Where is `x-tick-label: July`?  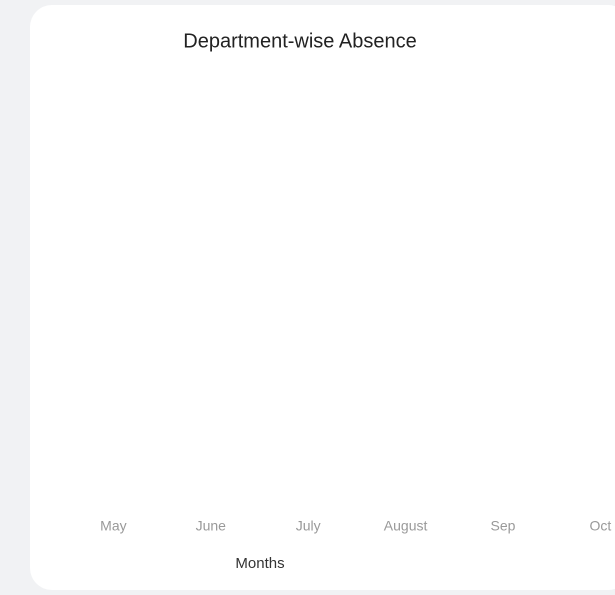
x-tick-label: July is located at coordinates (308, 526).